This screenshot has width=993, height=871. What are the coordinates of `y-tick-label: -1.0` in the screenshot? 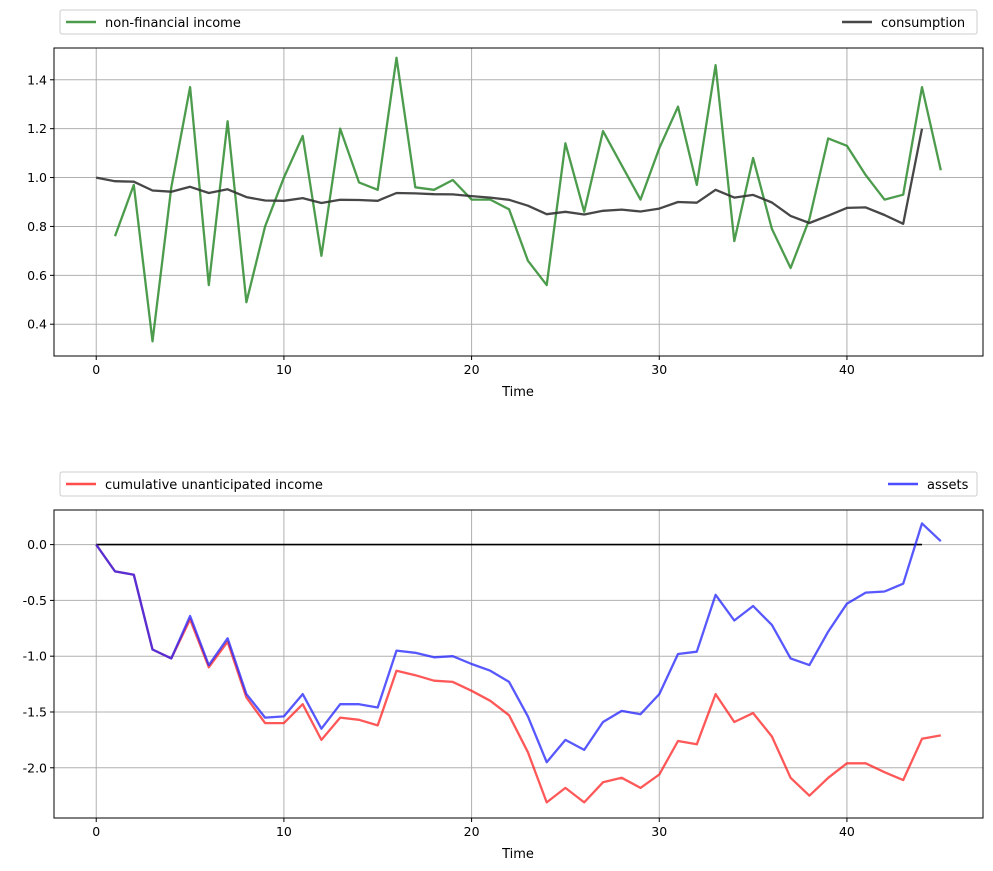 It's located at (35, 656).